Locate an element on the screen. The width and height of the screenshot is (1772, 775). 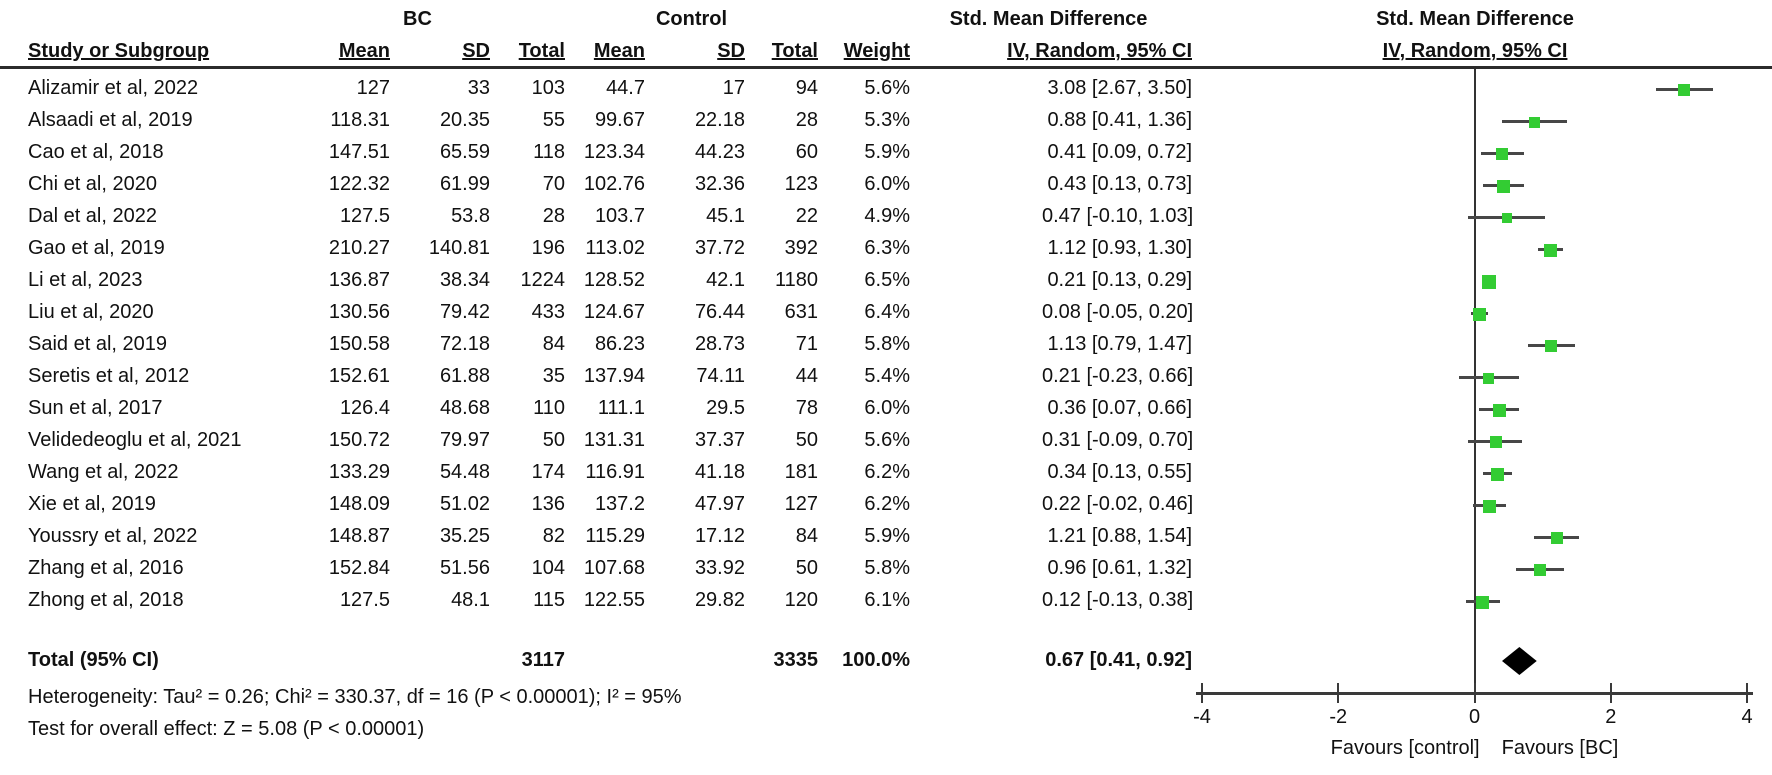
ci-text-cell: 0.96 [0.61, 1.32] is located at coordinates (1119, 568).